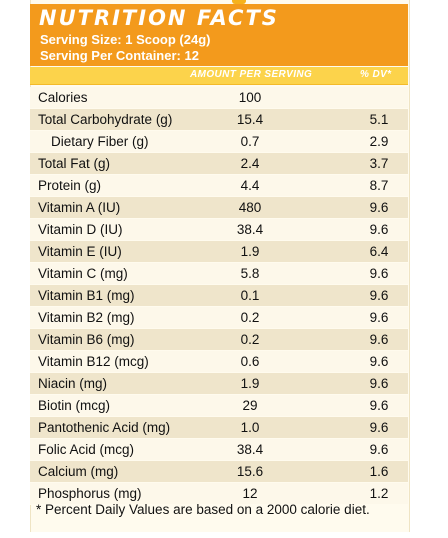 This screenshot has height=538, width=448. I want to click on nutrient-row: Calories 100, so click(219, 98).